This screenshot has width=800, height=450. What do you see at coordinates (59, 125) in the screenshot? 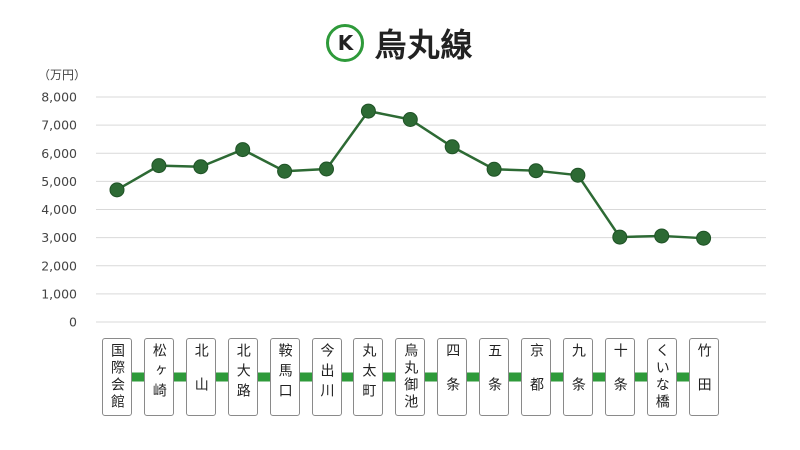
I see `y-tick-label: 7,000` at bounding box center [59, 125].